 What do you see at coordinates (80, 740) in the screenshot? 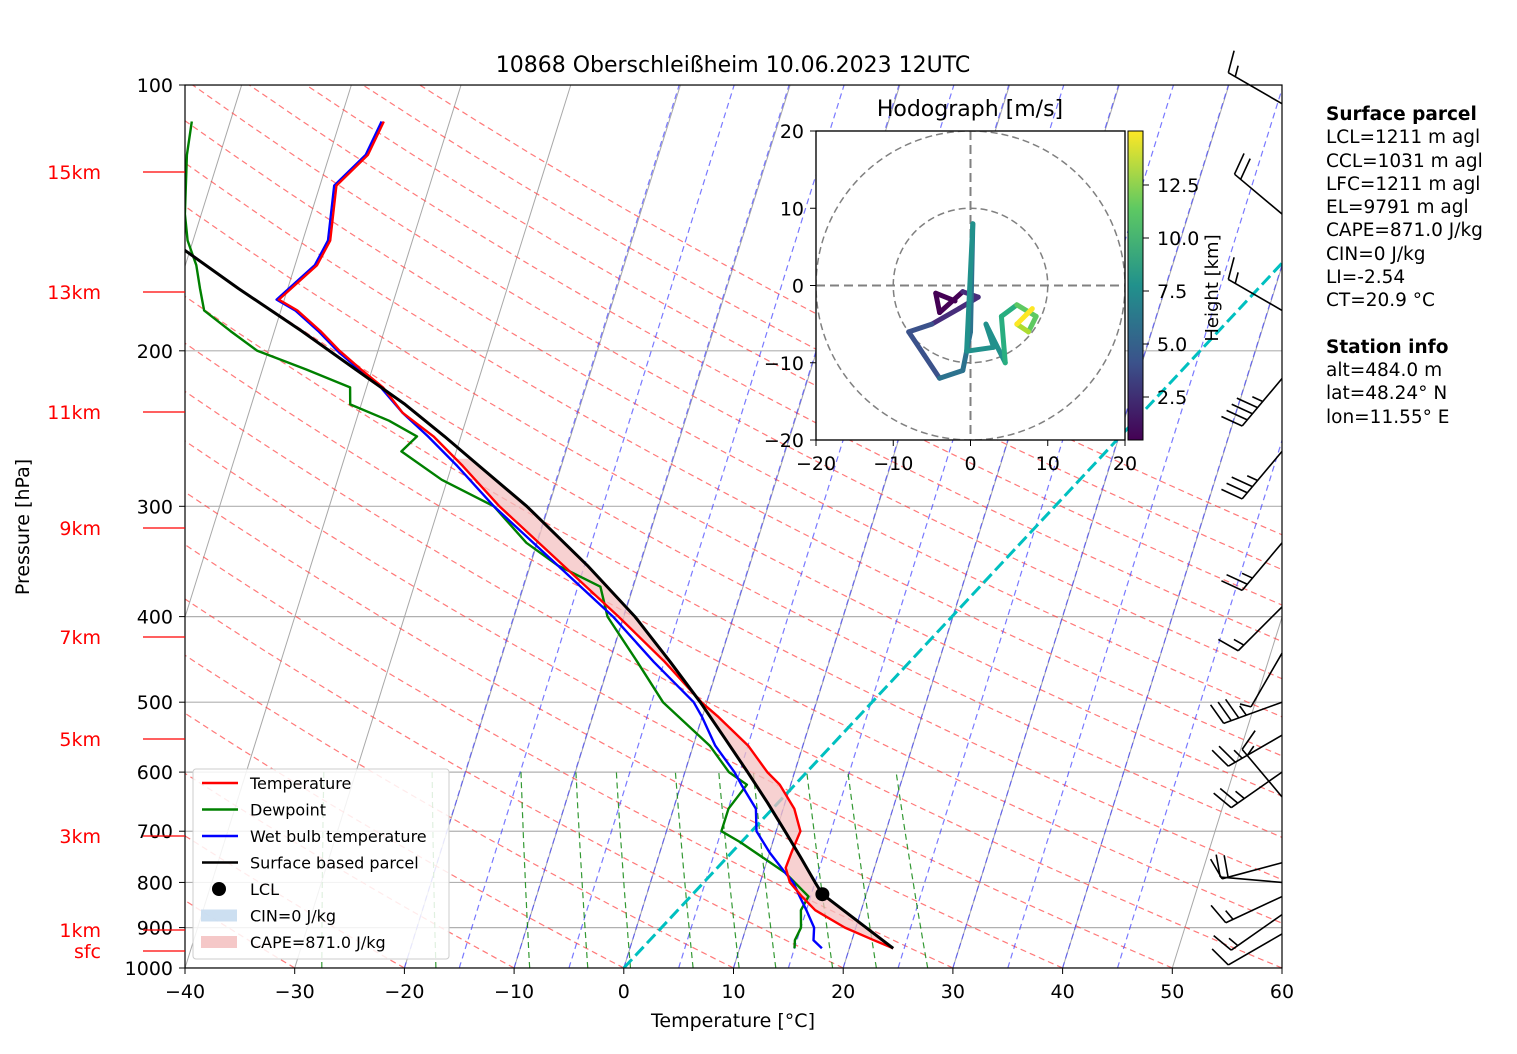
I see `height-tick-label: 5km` at bounding box center [80, 740].